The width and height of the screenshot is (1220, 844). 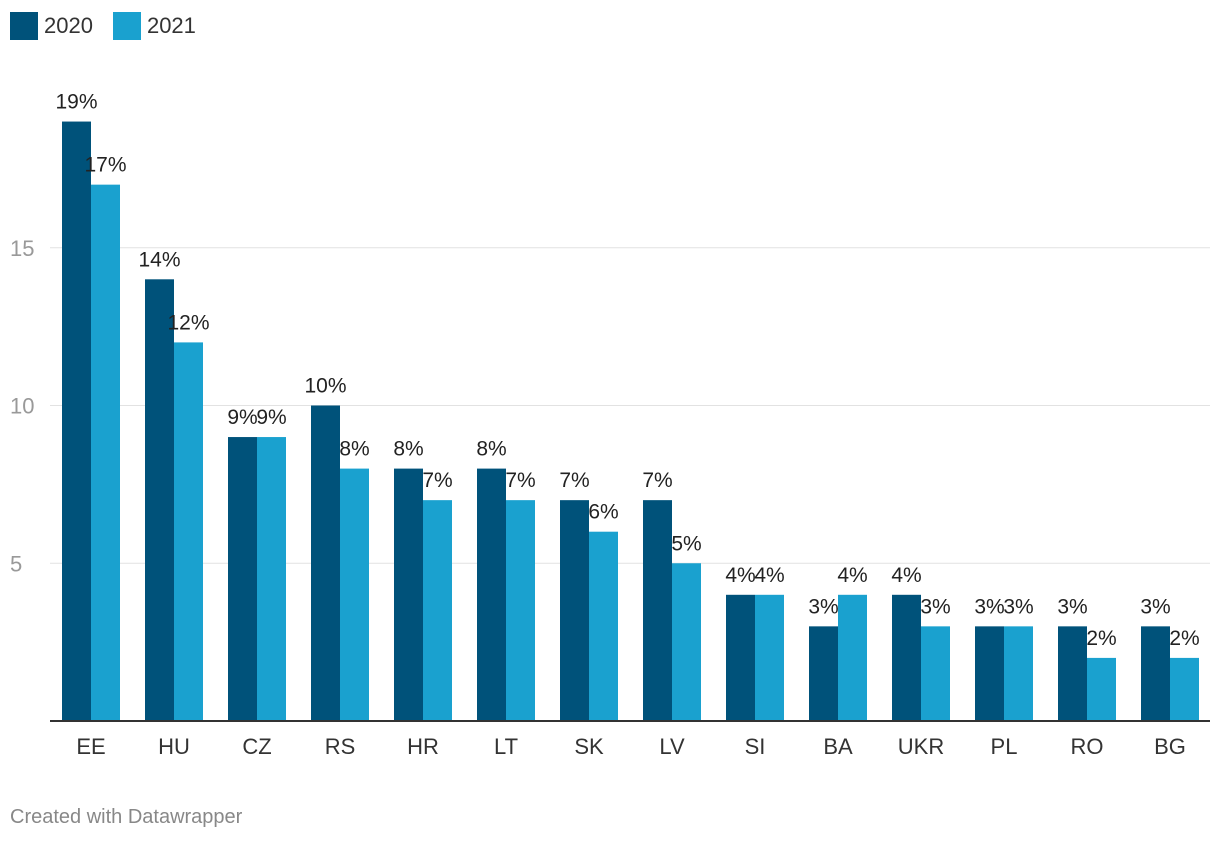 I want to click on data-label-2020: 19%, so click(x=76, y=102).